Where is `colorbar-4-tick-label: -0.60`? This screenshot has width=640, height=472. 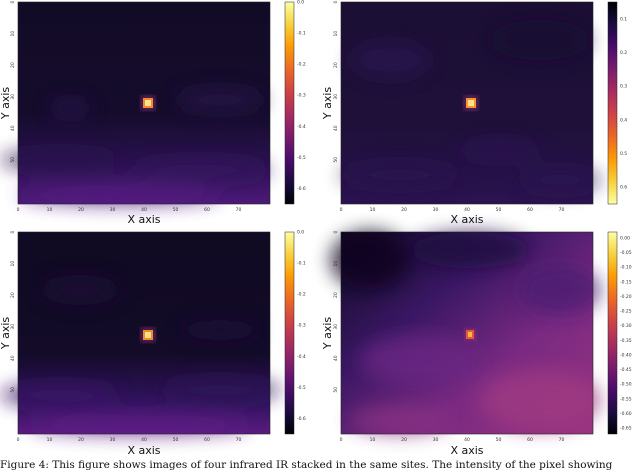 colorbar-4-tick-label: -0.60 is located at coordinates (626, 414).